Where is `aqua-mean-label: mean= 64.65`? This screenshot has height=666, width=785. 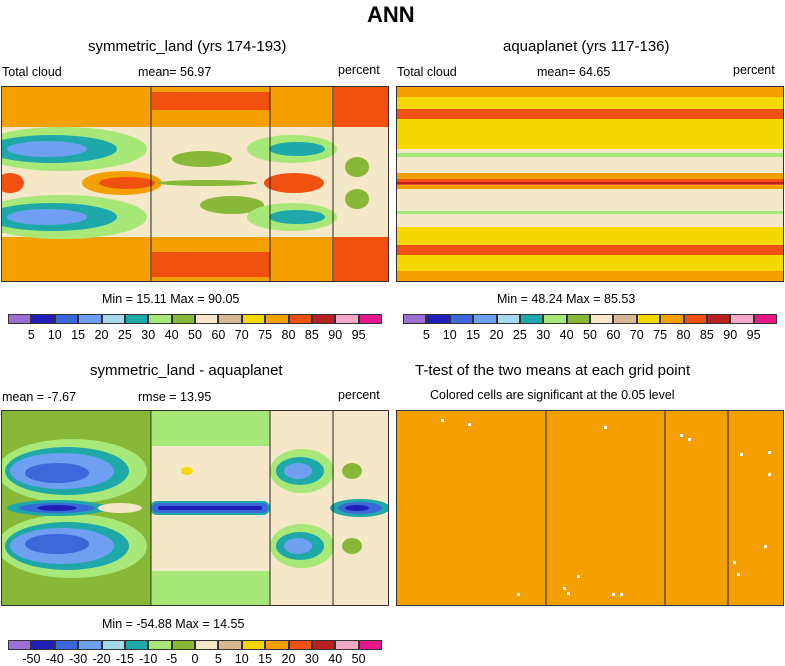
aqua-mean-label: mean= 64.65 is located at coordinates (574, 72).